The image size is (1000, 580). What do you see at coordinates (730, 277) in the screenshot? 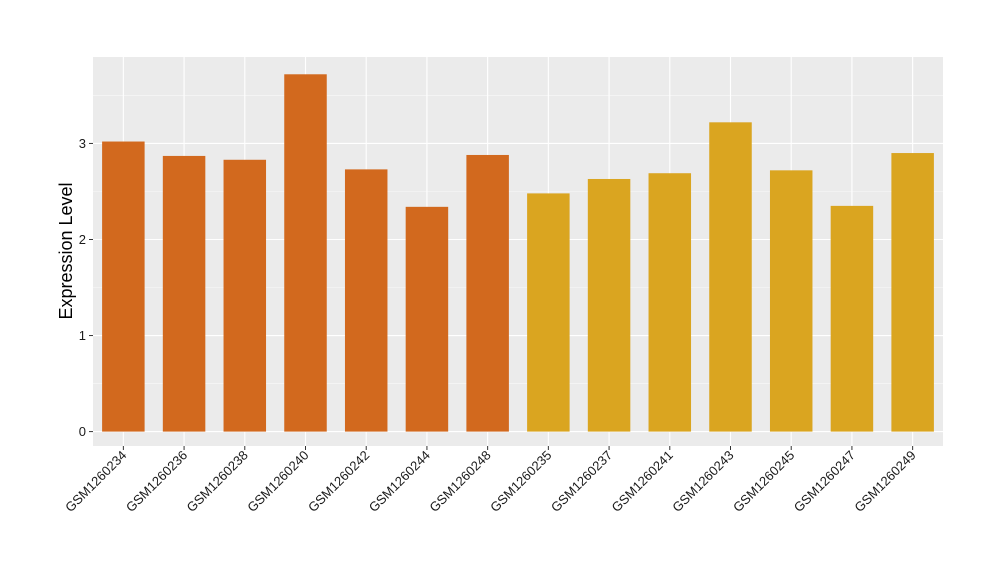
I see `bar-GSM1260243` at bounding box center [730, 277].